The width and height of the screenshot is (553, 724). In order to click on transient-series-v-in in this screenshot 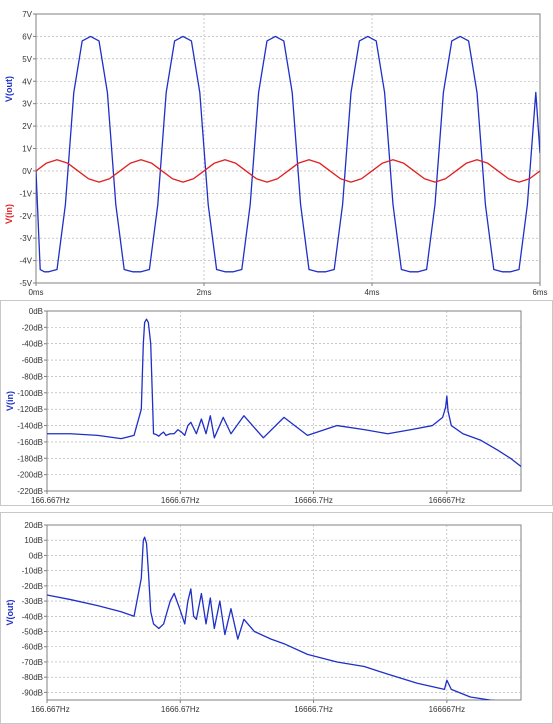, I will do `click(288, 171)`.